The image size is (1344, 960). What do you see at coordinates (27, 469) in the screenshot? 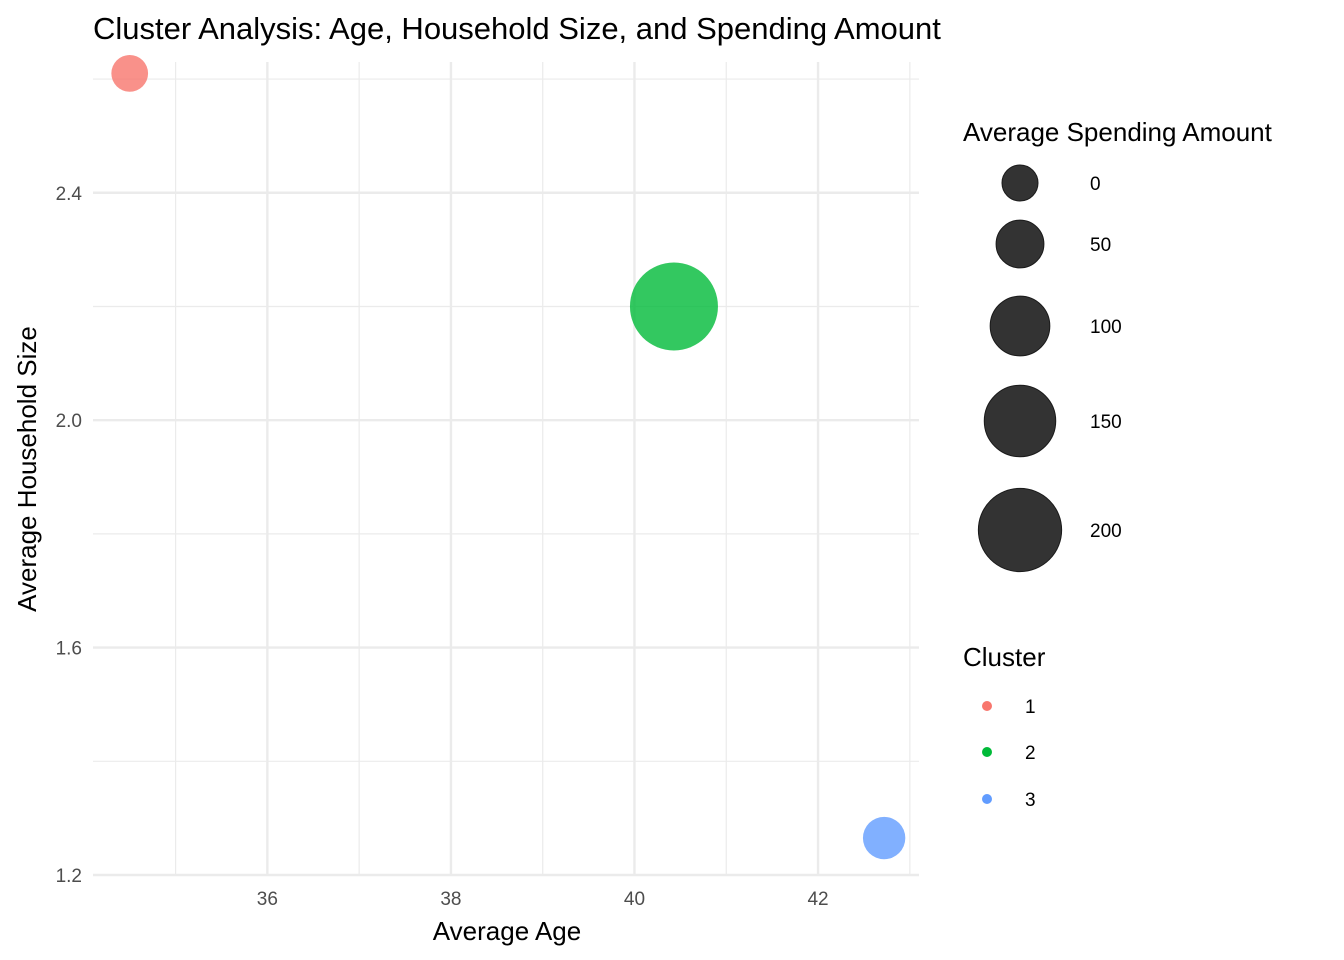
I see `y-axis-title: Average Household Size` at bounding box center [27, 469].